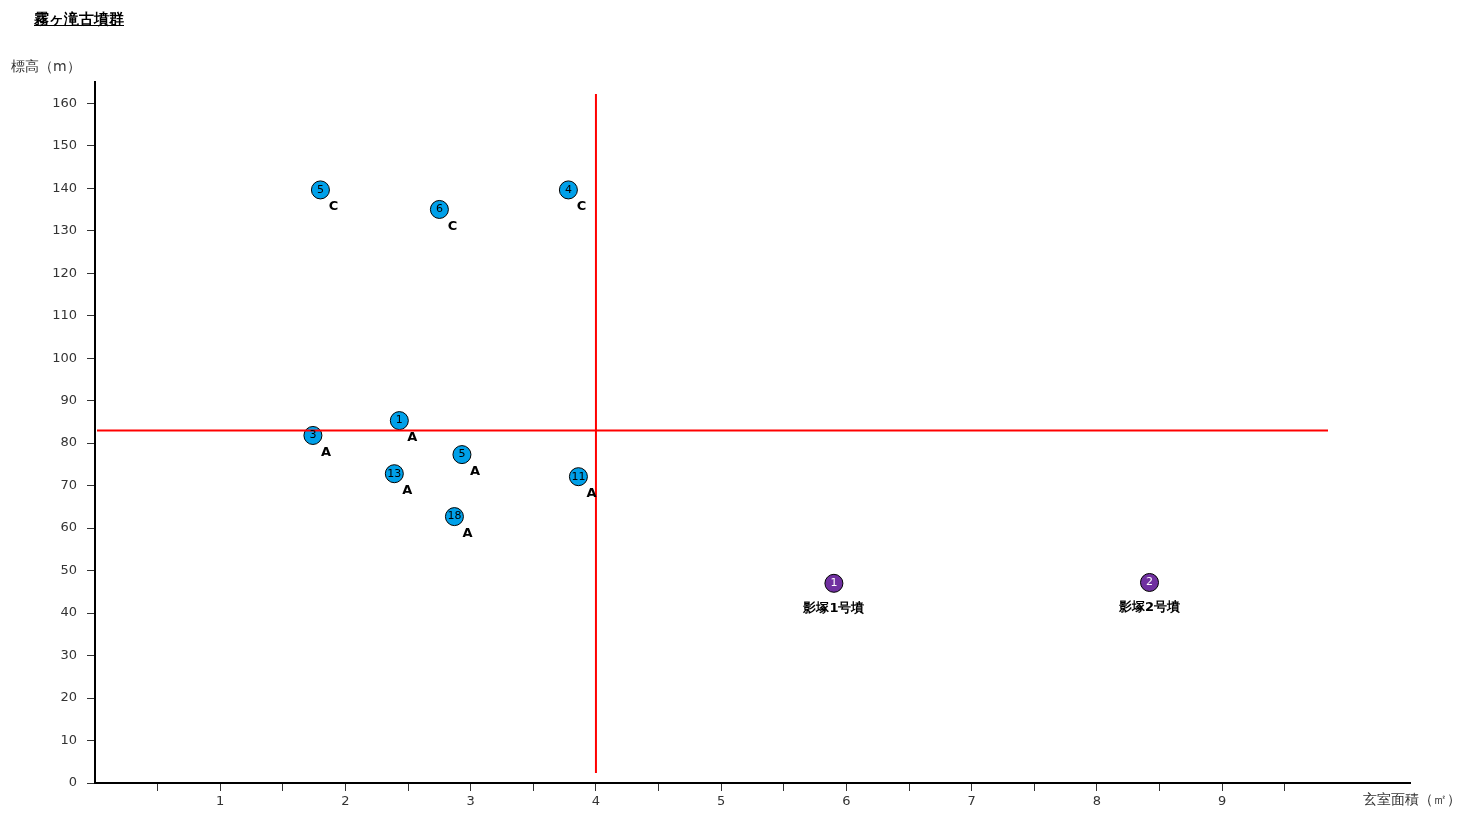  What do you see at coordinates (68, 654) in the screenshot?
I see `y-tick-label: 30` at bounding box center [68, 654].